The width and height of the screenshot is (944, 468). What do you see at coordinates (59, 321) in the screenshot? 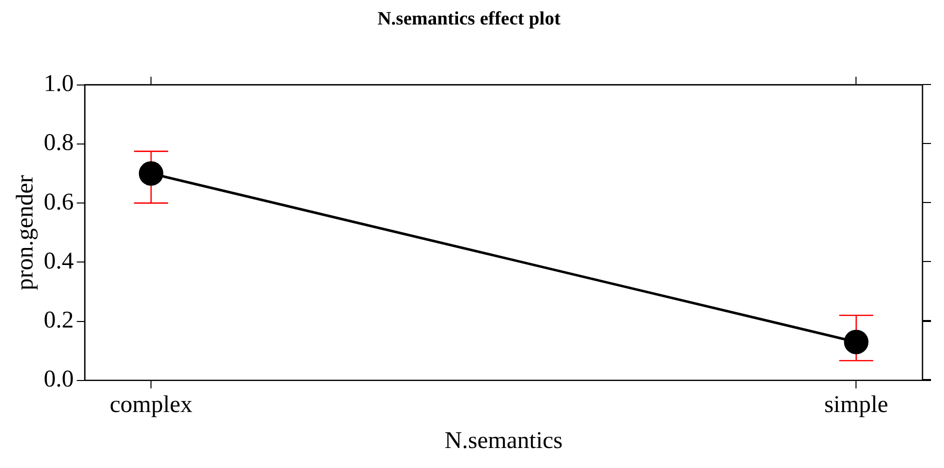
I see `y-tick-label: 0.2` at bounding box center [59, 321].